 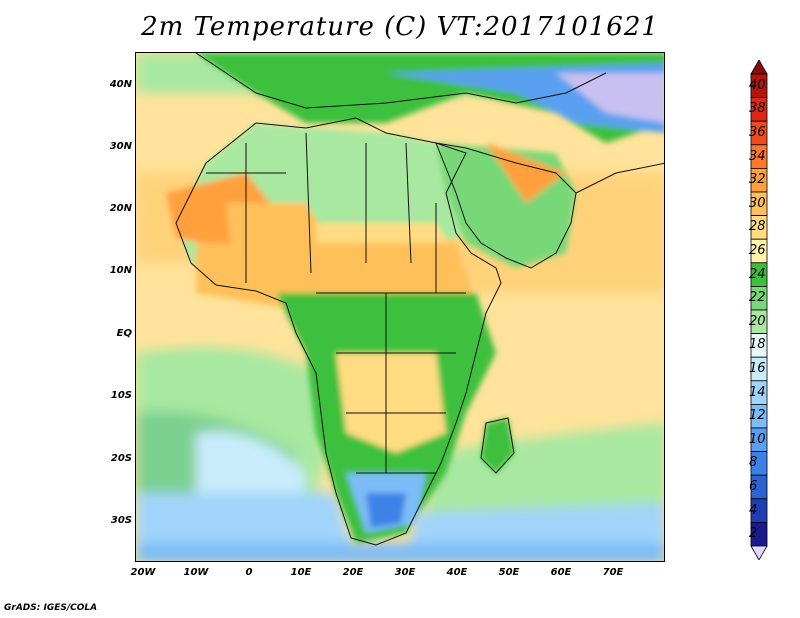 What do you see at coordinates (753, 463) in the screenshot?
I see `colorbar-tick-label: 8` at bounding box center [753, 463].